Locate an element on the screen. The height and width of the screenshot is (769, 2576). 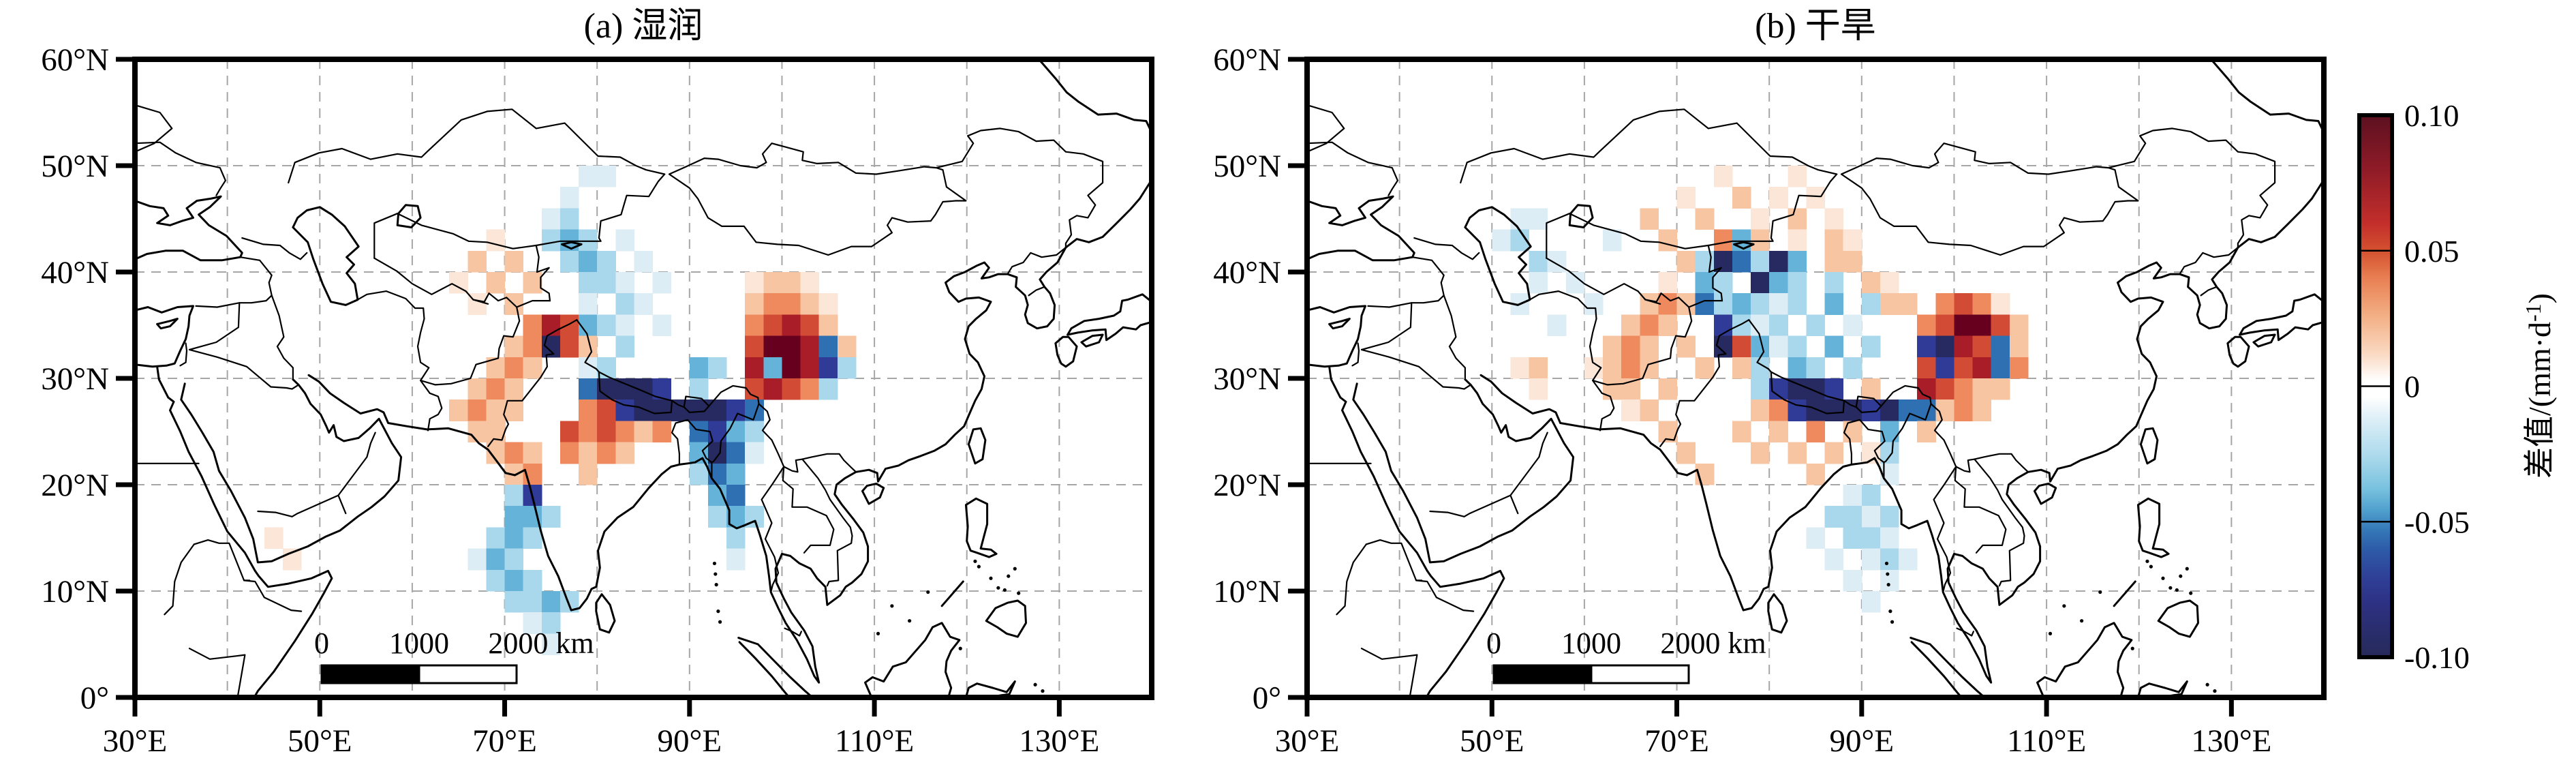
lat-tick-label: 50°N is located at coordinates (1247, 166).